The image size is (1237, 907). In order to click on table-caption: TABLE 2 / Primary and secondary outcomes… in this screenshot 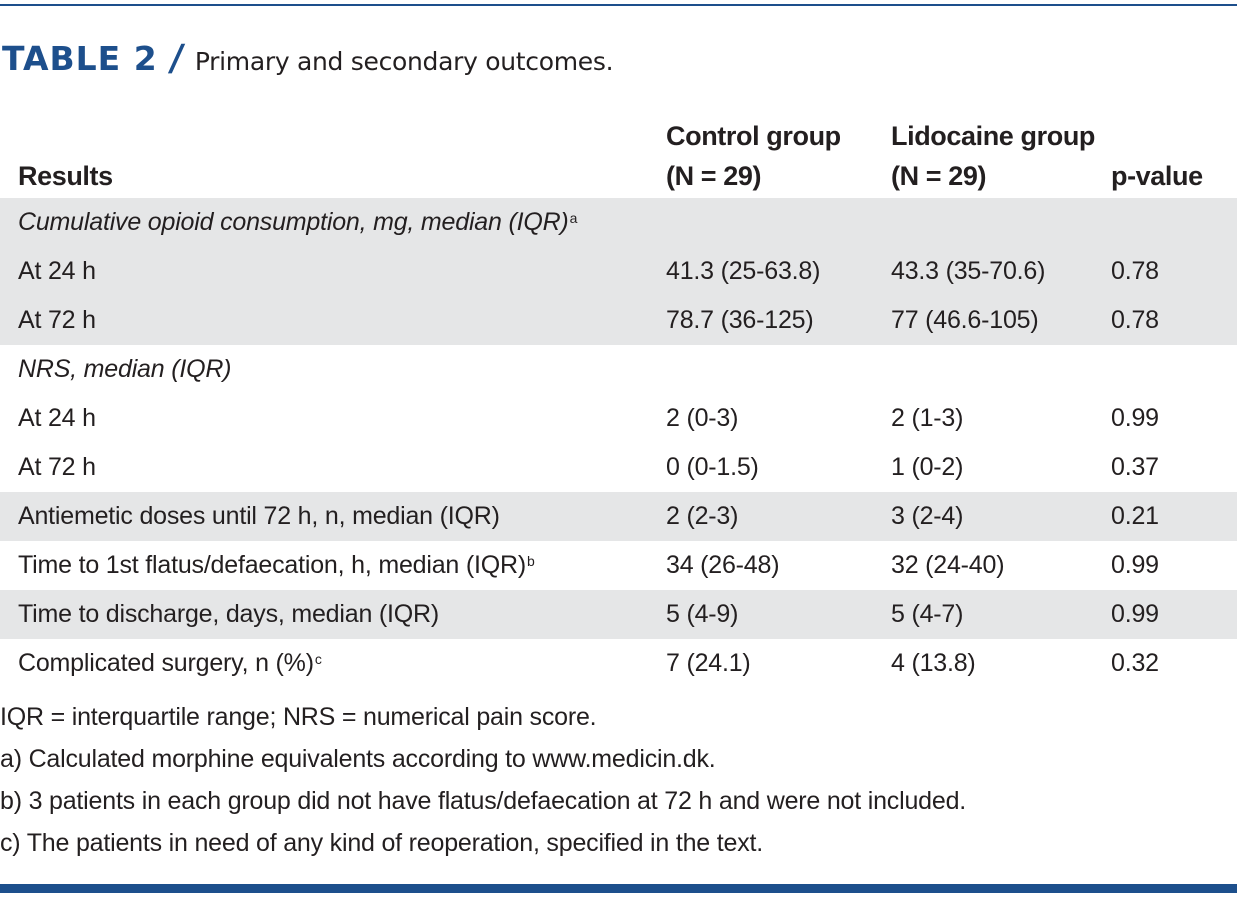, I will do `click(308, 58)`.